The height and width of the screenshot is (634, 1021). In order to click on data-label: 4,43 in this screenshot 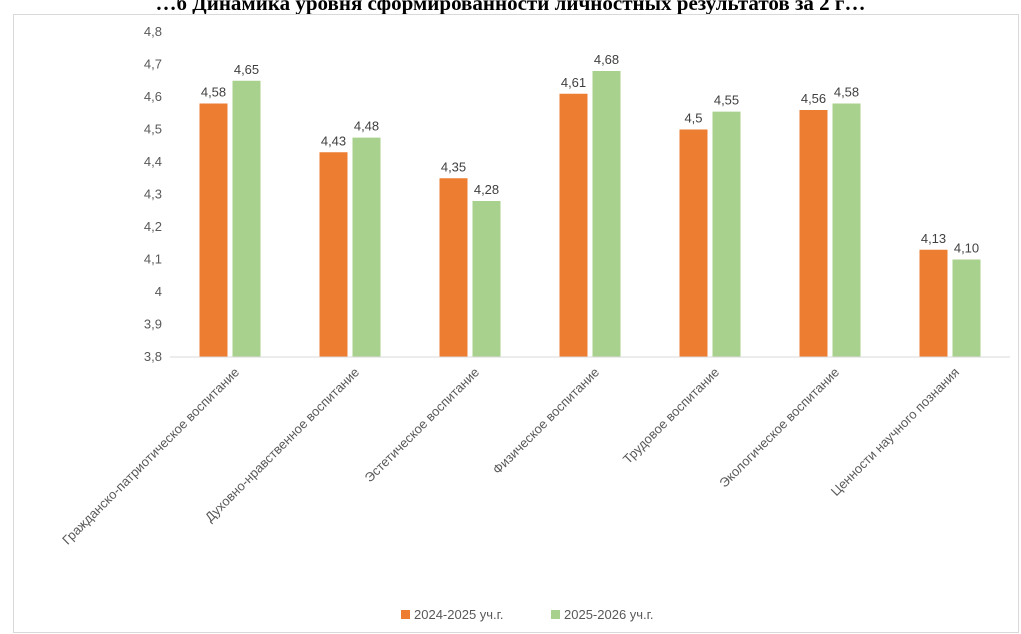, I will do `click(333, 140)`.